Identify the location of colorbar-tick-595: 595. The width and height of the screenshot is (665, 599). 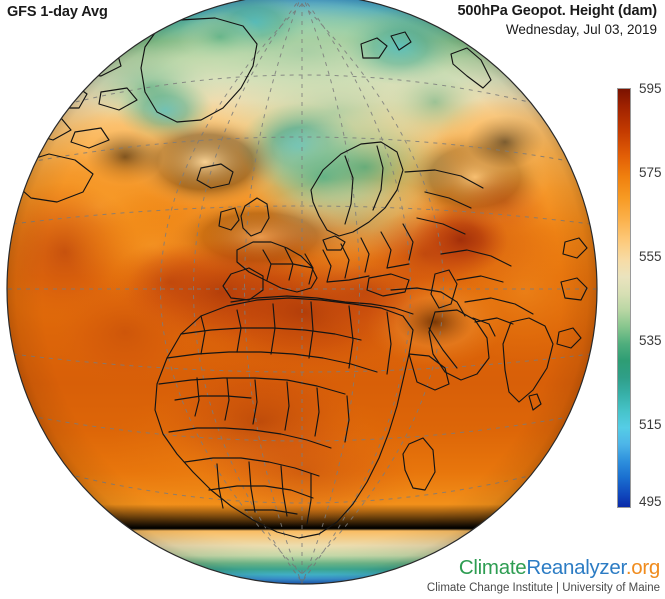
(650, 88).